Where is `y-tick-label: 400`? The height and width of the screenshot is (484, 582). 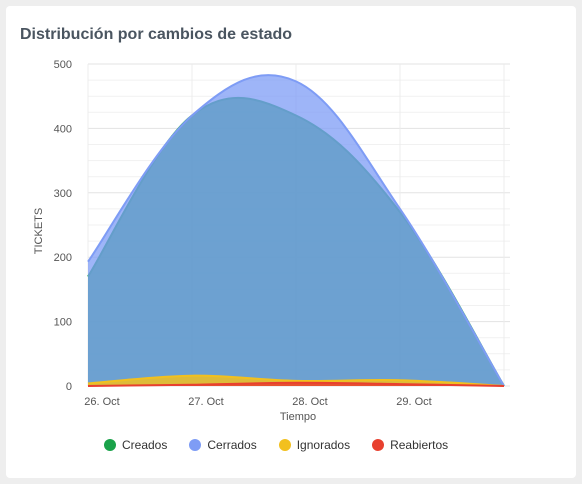 y-tick-label: 400 is located at coordinates (63, 129).